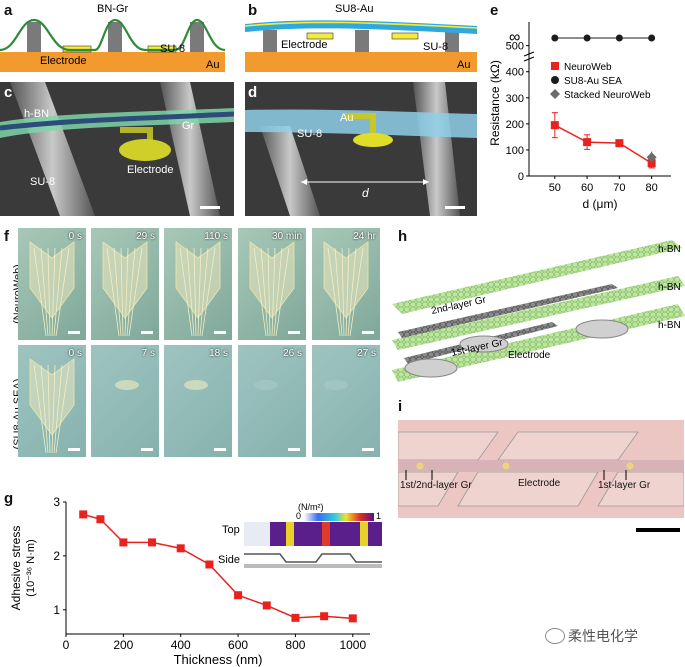 This screenshot has width=685, height=667. I want to click on y-tick-label: 200, so click(515, 125).